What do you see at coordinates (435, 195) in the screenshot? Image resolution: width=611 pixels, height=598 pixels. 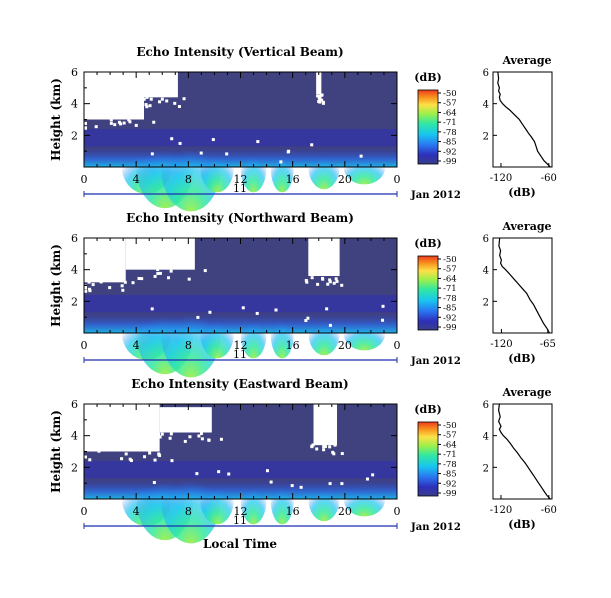 I see `date-label: Jan 2012` at bounding box center [435, 195].